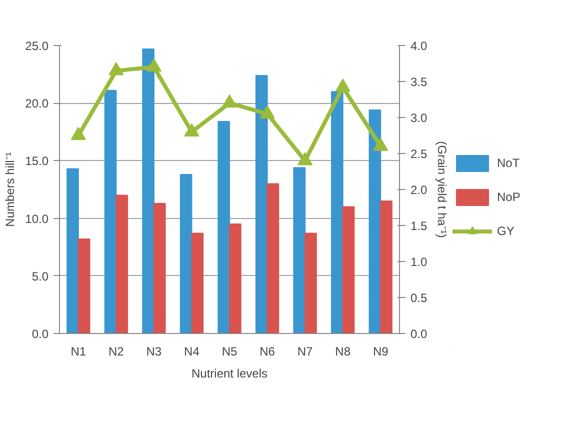 This screenshot has height=427, width=587. What do you see at coordinates (343, 351) in the screenshot?
I see `x-tick-label: N8` at bounding box center [343, 351].